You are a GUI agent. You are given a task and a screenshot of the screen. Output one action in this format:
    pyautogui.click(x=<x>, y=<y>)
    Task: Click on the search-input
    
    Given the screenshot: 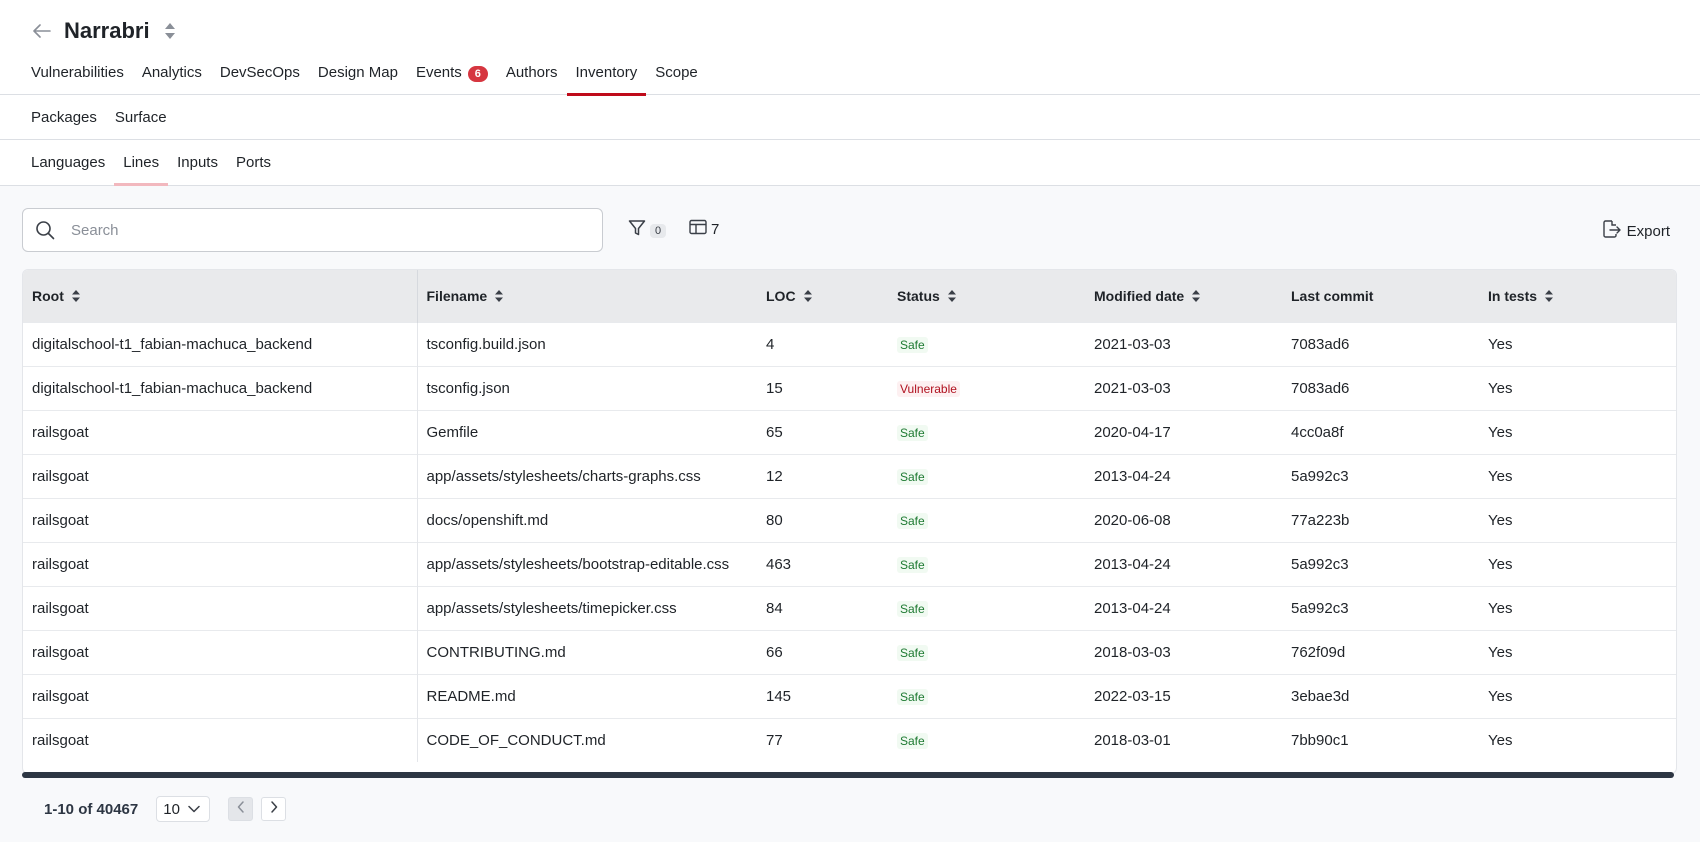 What is the action you would take?
    pyautogui.click(x=333, y=230)
    